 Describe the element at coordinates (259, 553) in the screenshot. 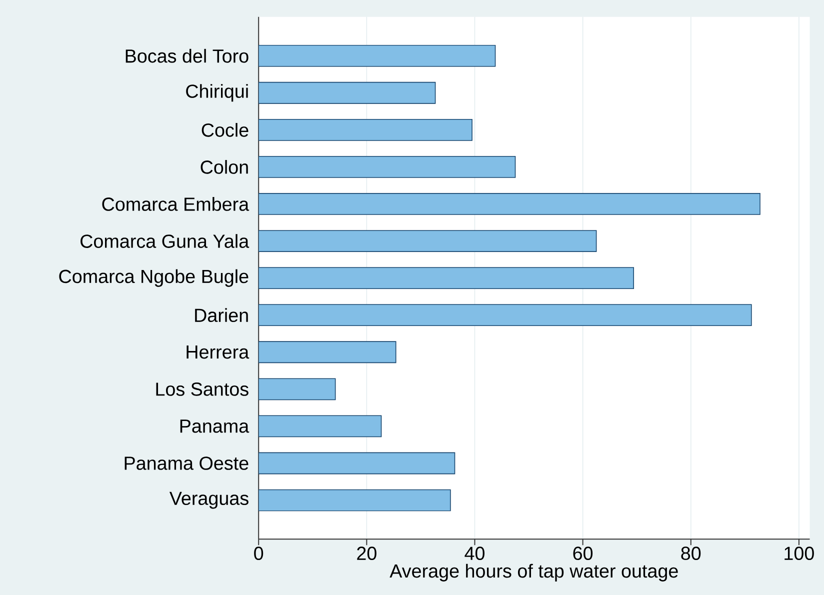

I see `x-tick-label: 0` at that location.